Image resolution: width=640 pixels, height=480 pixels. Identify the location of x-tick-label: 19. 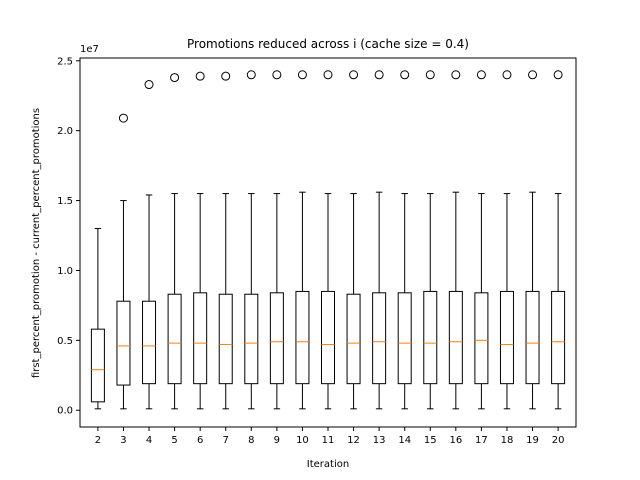
(532, 440).